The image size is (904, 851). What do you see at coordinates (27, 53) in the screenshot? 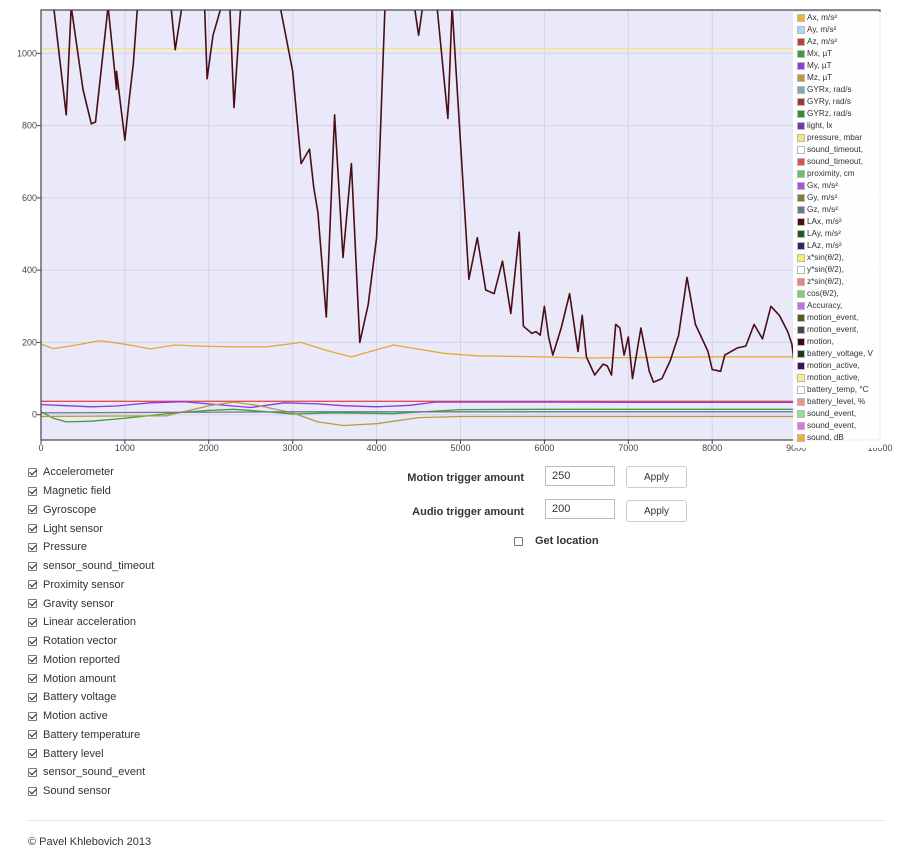
I see `y-tick-label: 1000` at bounding box center [27, 53].